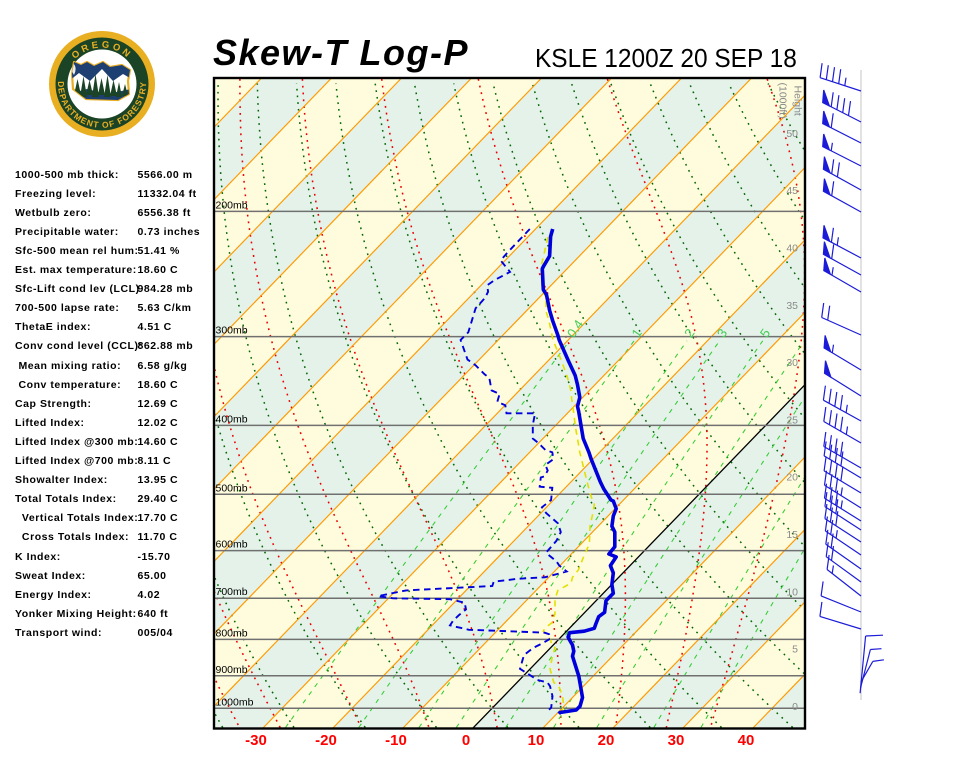 This screenshot has height=768, width=960. What do you see at coordinates (783, 101) in the screenshot?
I see `svg-text: (1000ft)` at bounding box center [783, 101].